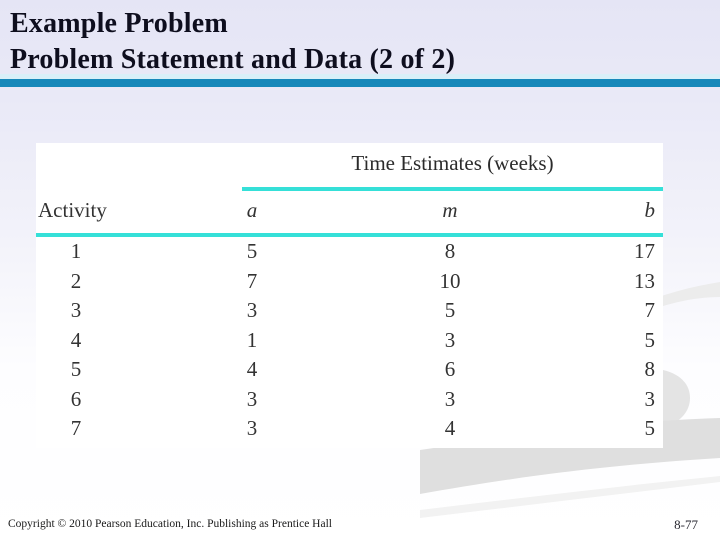  What do you see at coordinates (76, 398) in the screenshot?
I see `cell-activity: 6` at bounding box center [76, 398].